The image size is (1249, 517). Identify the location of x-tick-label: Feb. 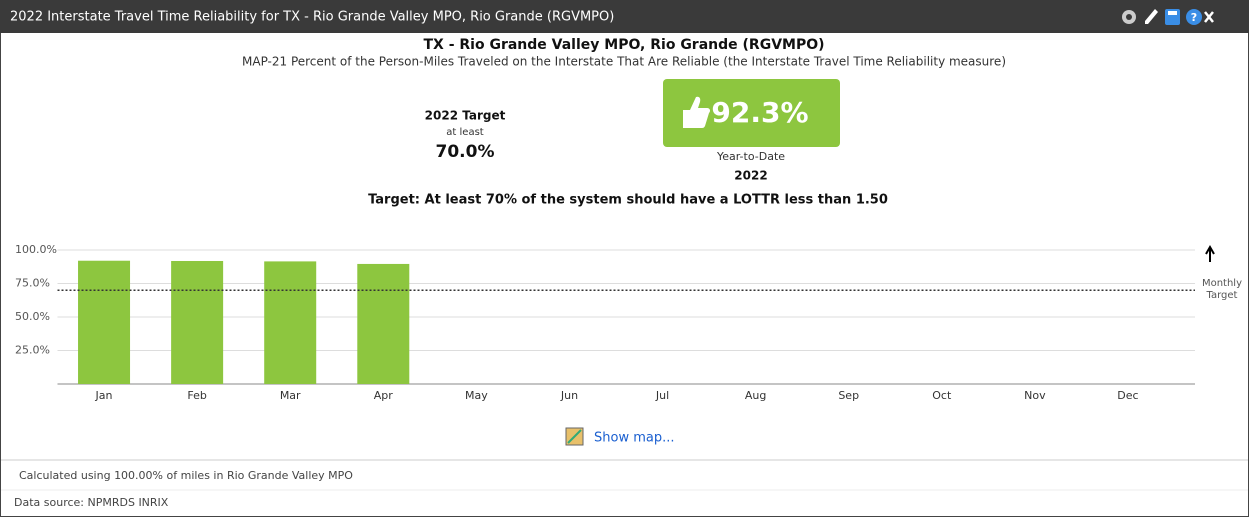
(196, 395).